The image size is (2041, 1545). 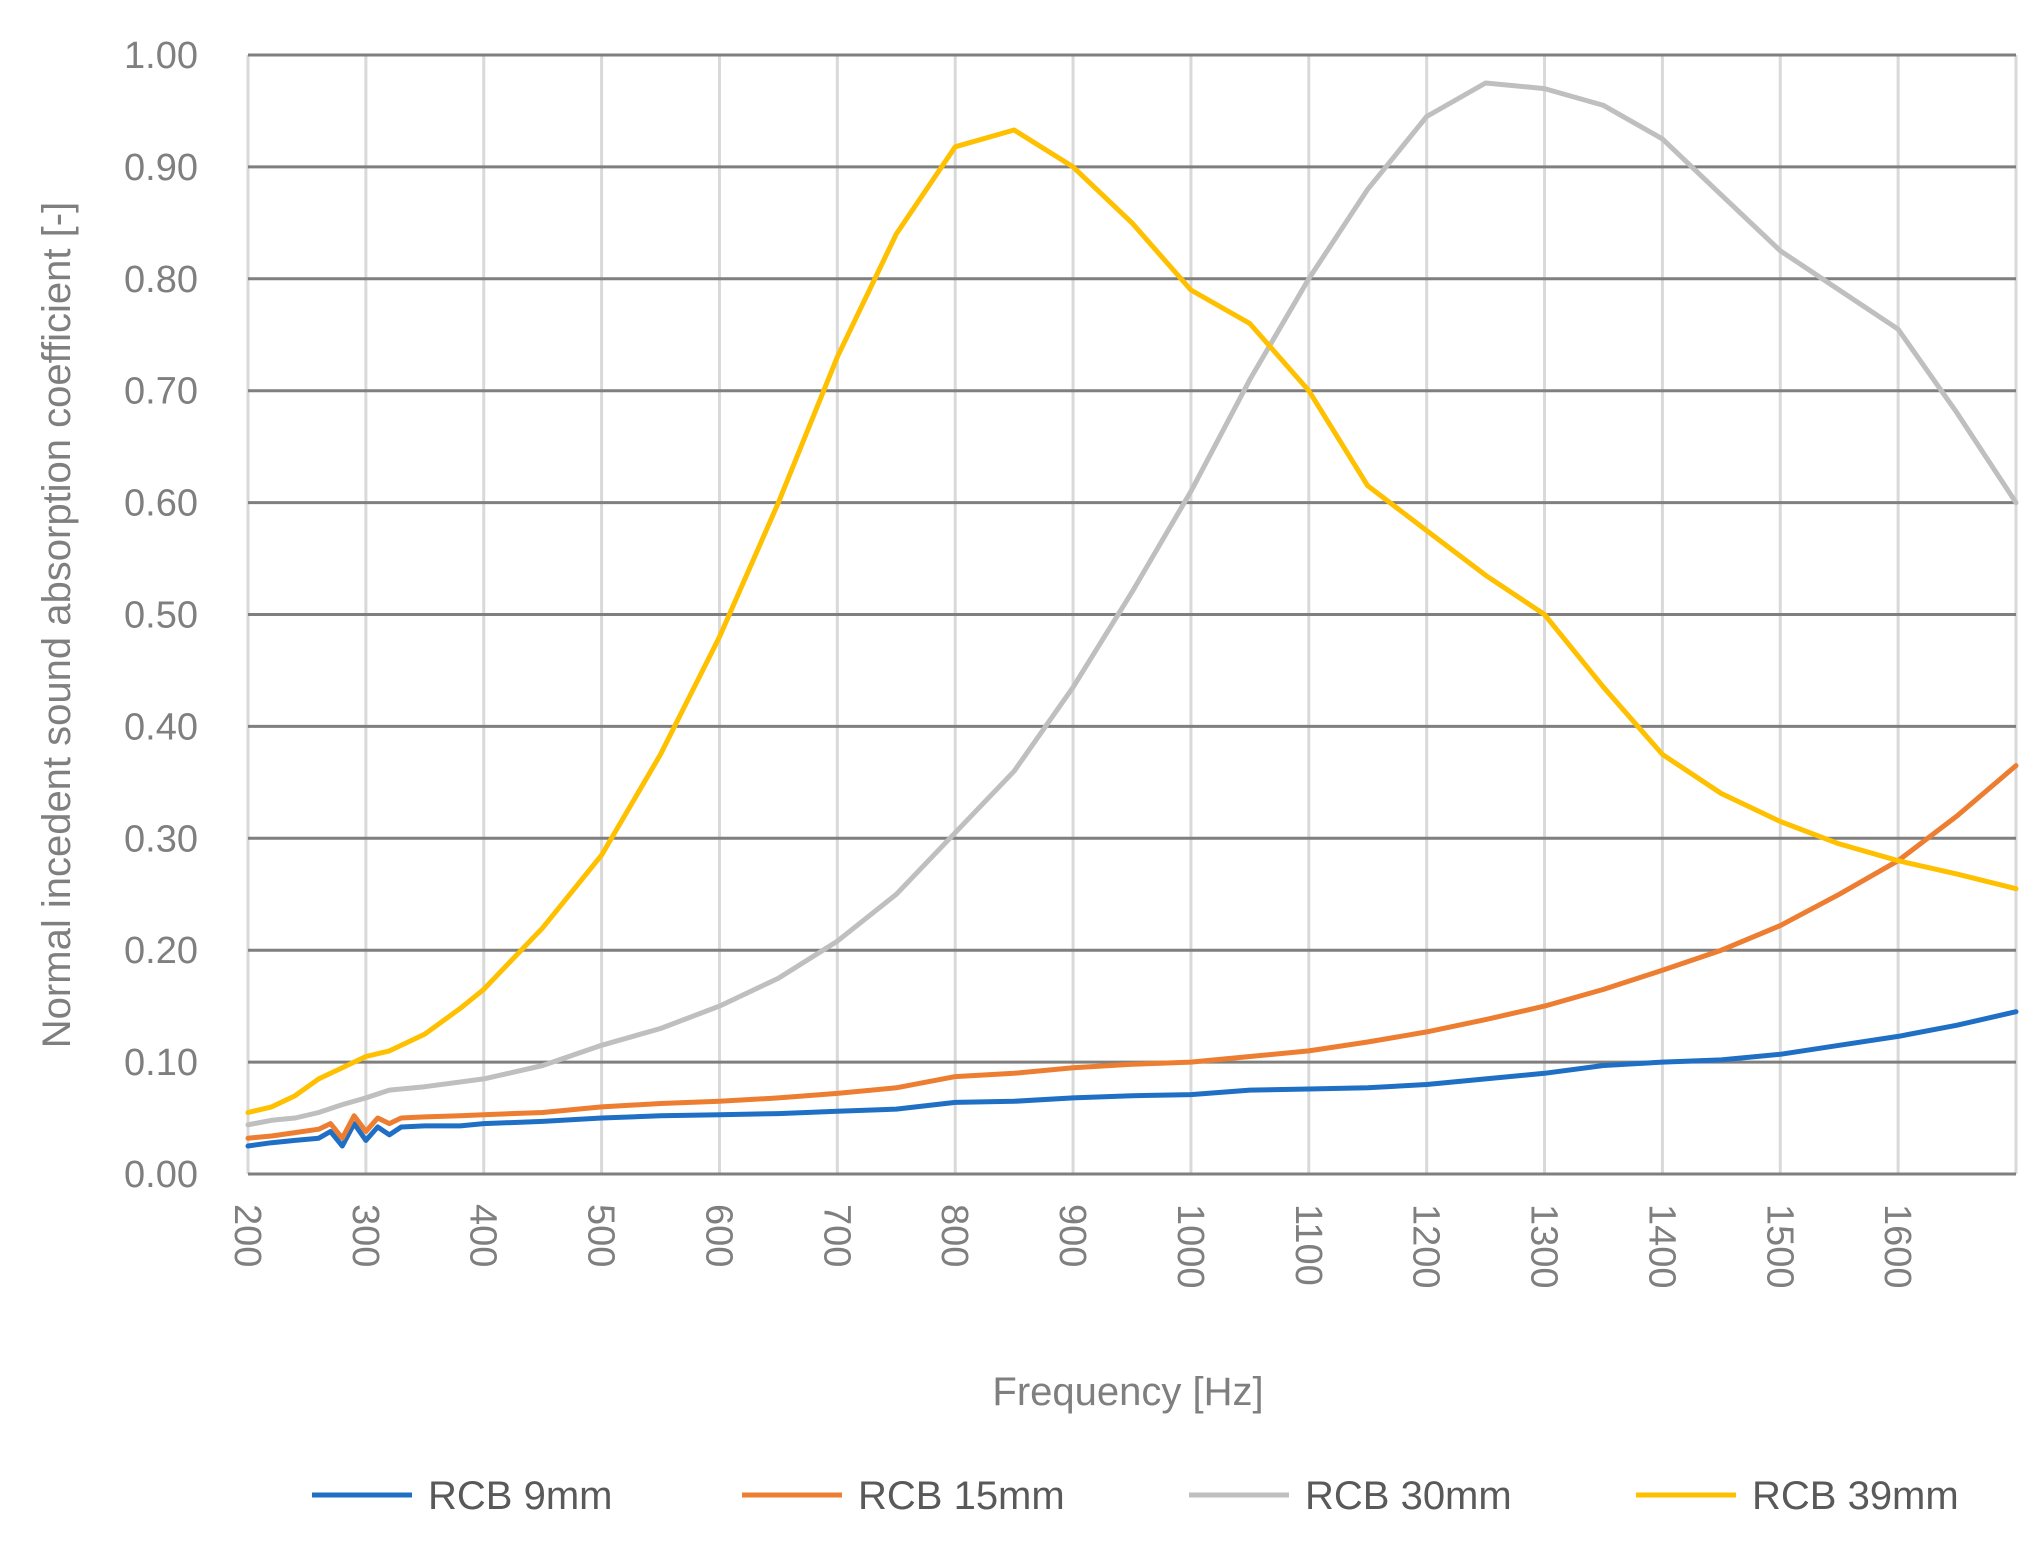 What do you see at coordinates (1308, 1245) in the screenshot?
I see `x-tick-label: 1100` at bounding box center [1308, 1245].